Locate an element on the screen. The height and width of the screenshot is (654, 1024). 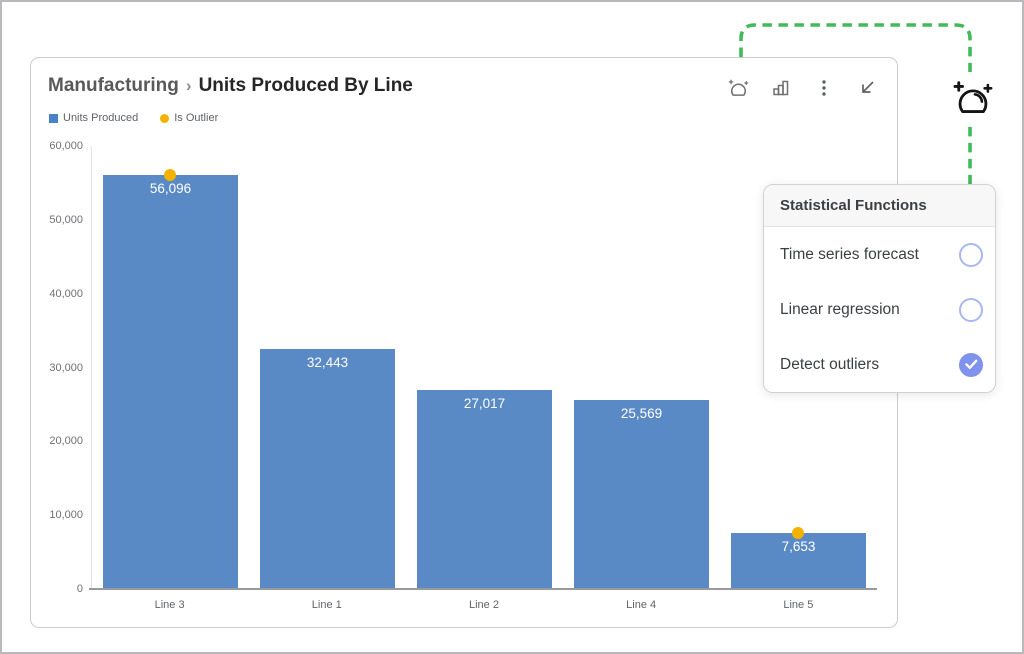
popup-option-time-series-forecast: Time series forecast is located at coordinates (879, 254).